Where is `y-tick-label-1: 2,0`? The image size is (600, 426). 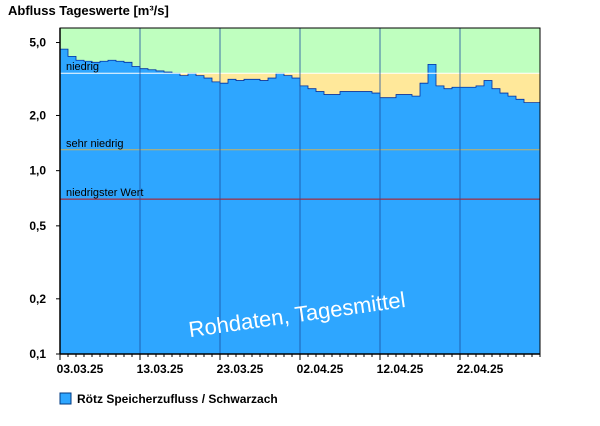
y-tick-label-1: 2,0 is located at coordinates (37, 115).